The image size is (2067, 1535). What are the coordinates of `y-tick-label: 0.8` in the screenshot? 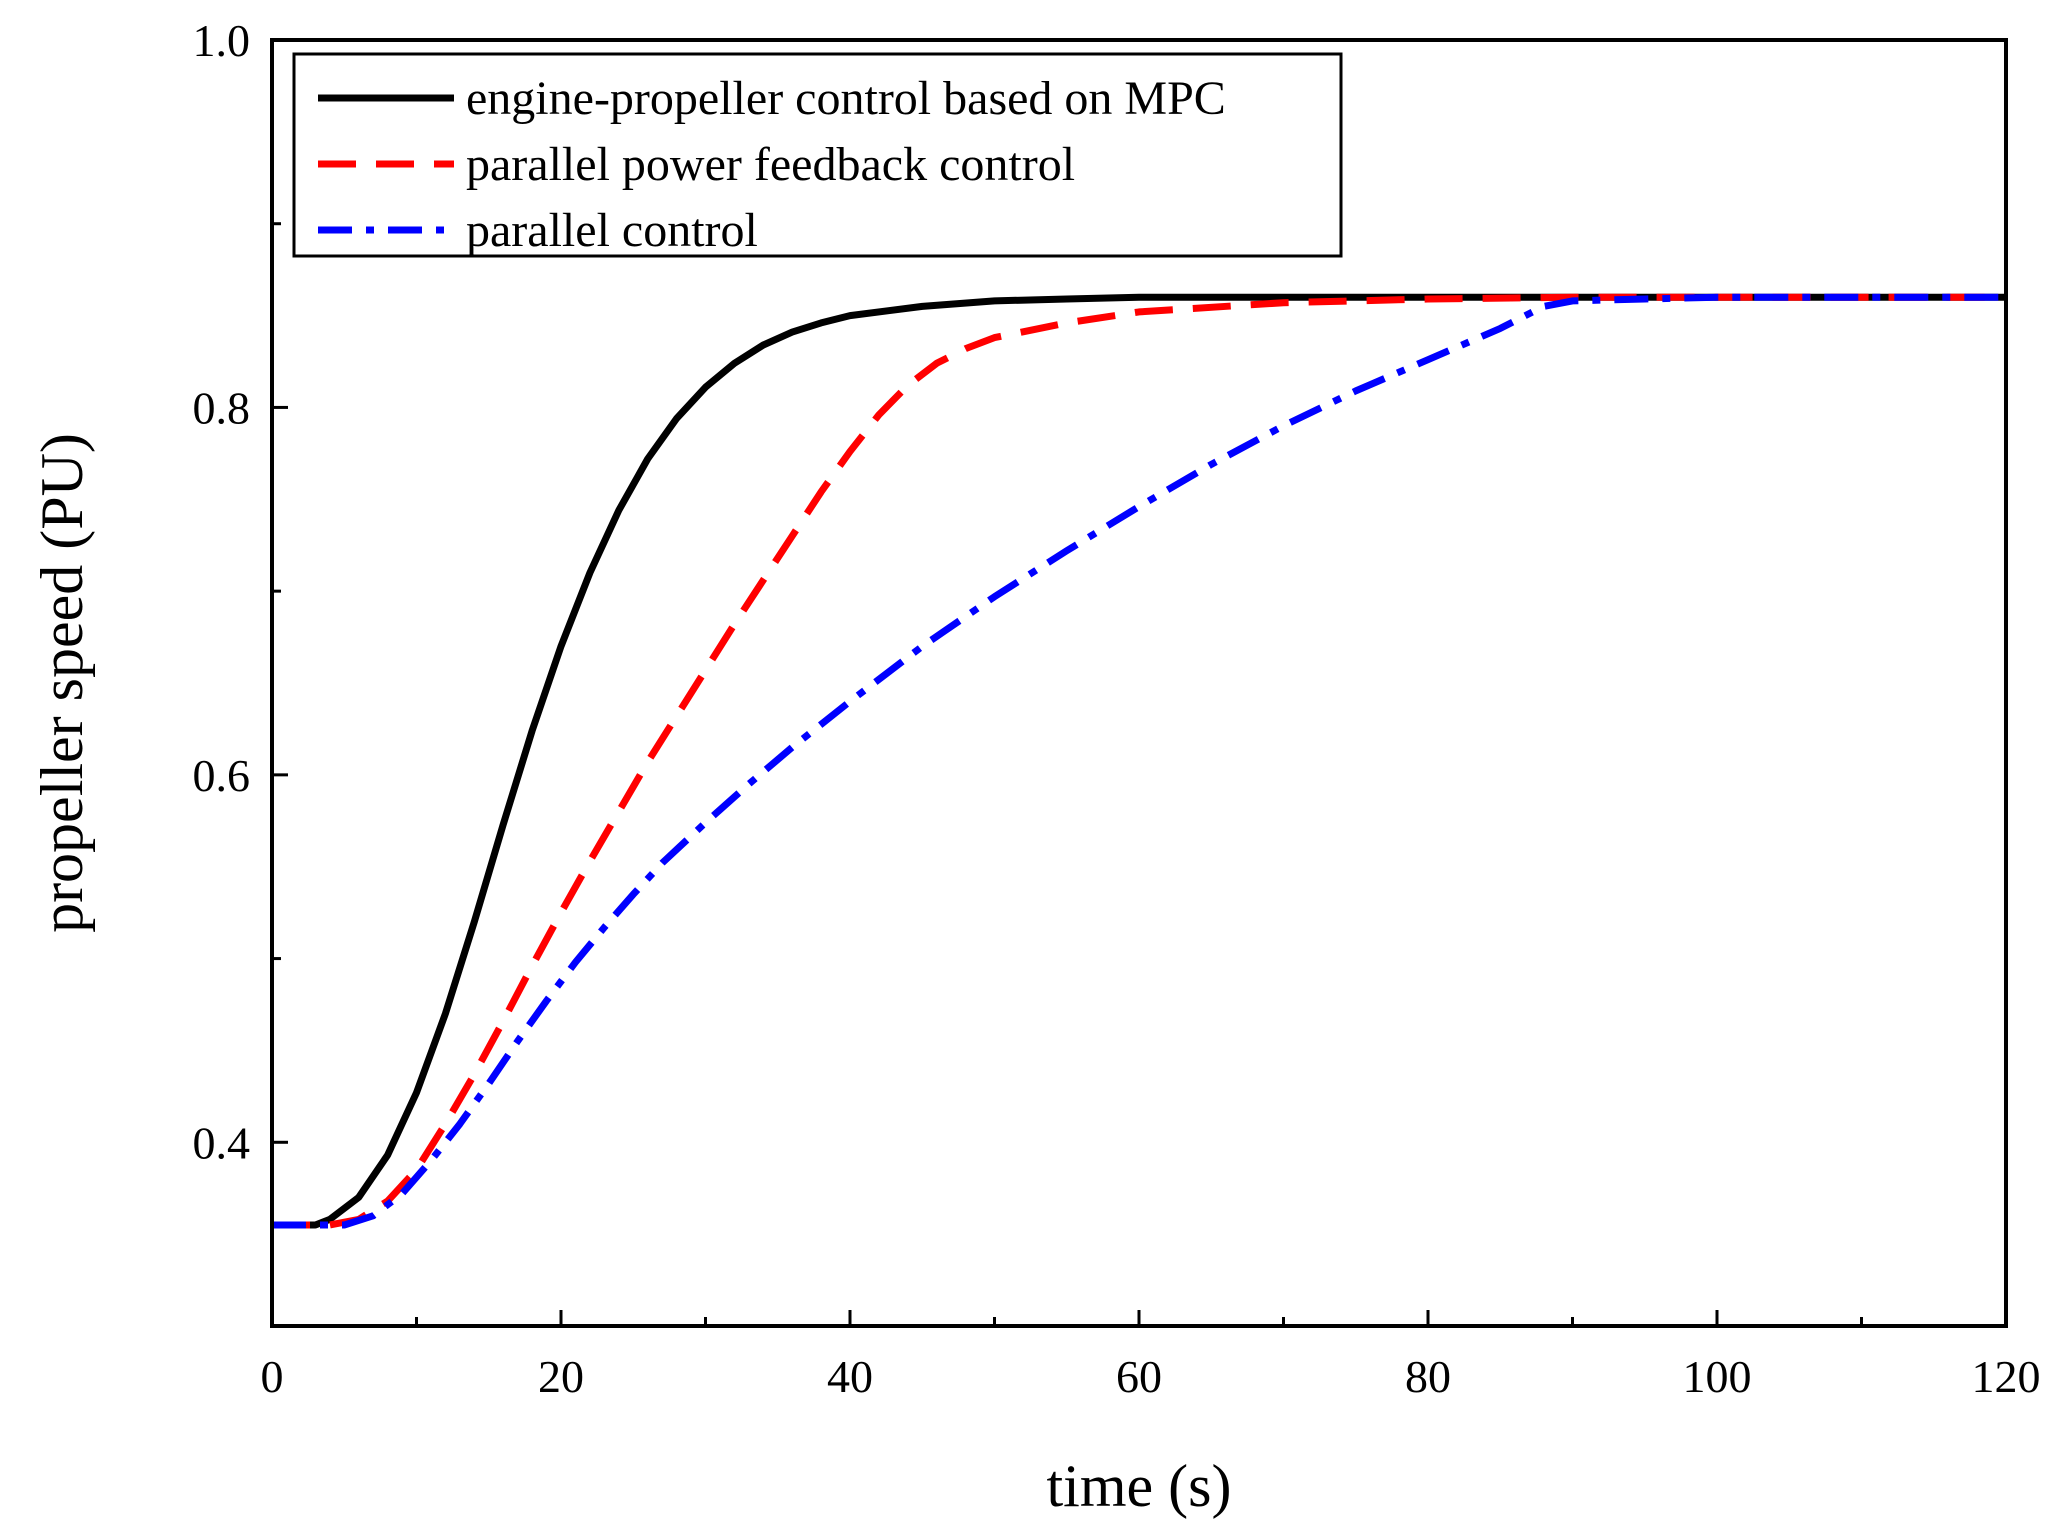 It's located at (222, 407).